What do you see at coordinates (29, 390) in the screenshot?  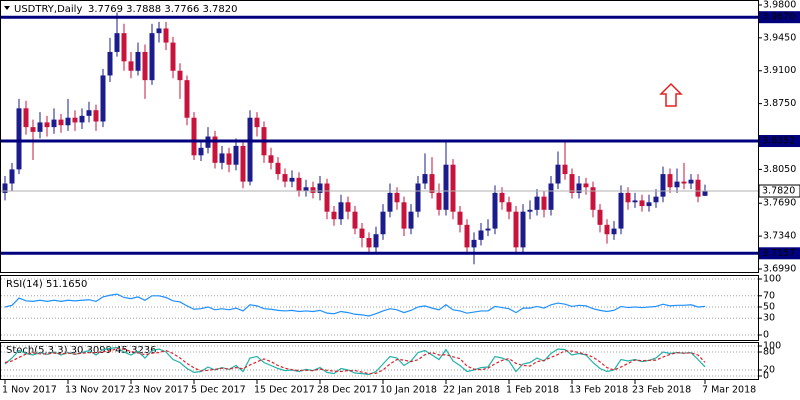 I see `x-tick-label: 1 Nov 2017` at bounding box center [29, 390].